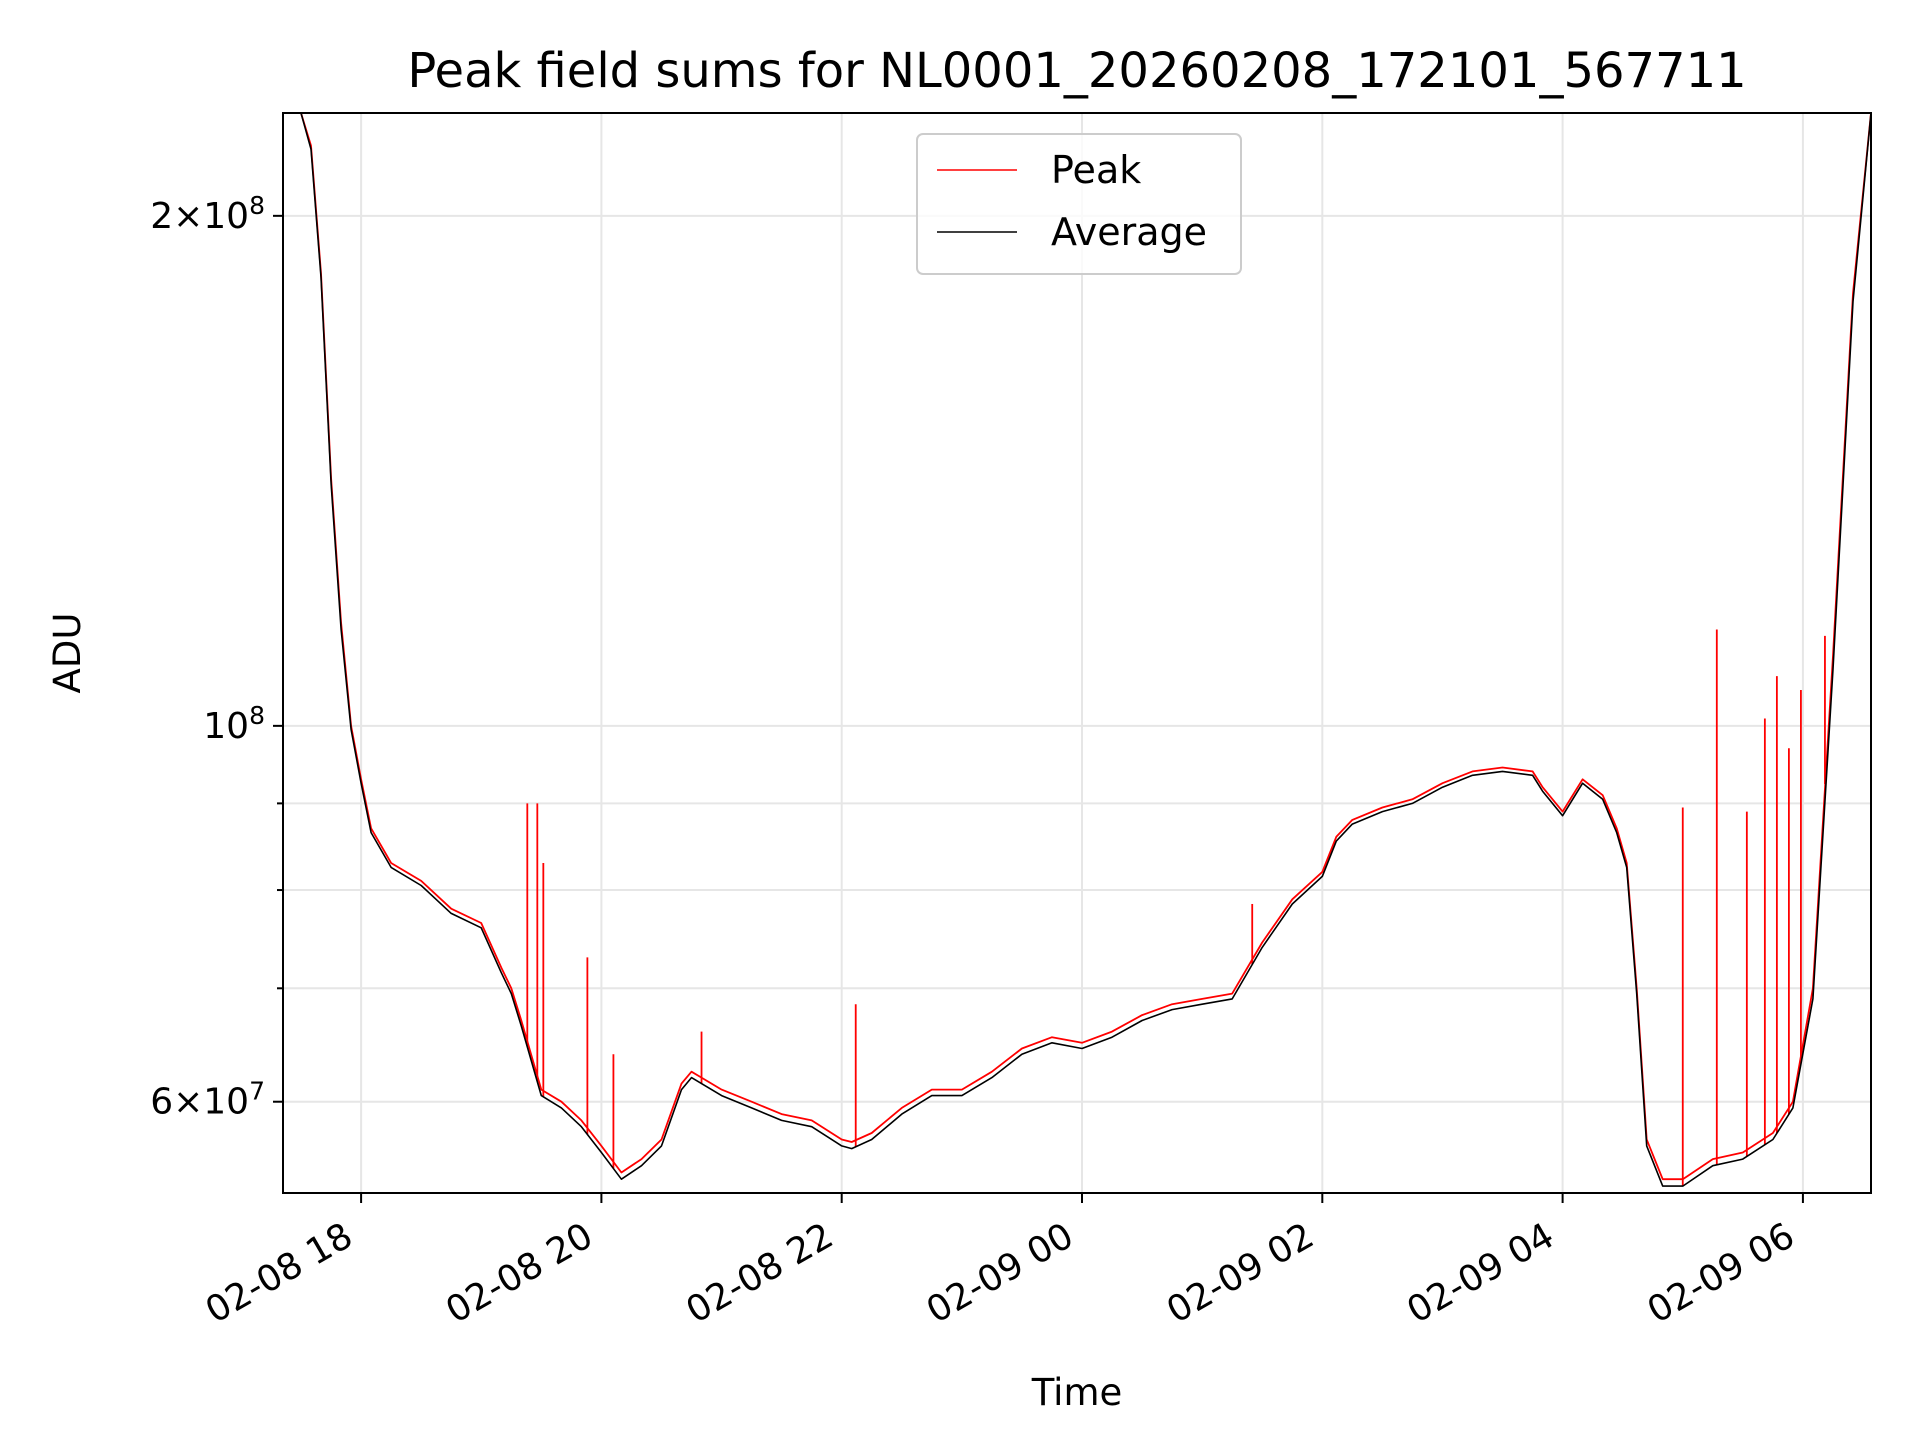 Image resolution: width=1920 pixels, height=1440 pixels. I want to click on legend-box, so click(1079, 204).